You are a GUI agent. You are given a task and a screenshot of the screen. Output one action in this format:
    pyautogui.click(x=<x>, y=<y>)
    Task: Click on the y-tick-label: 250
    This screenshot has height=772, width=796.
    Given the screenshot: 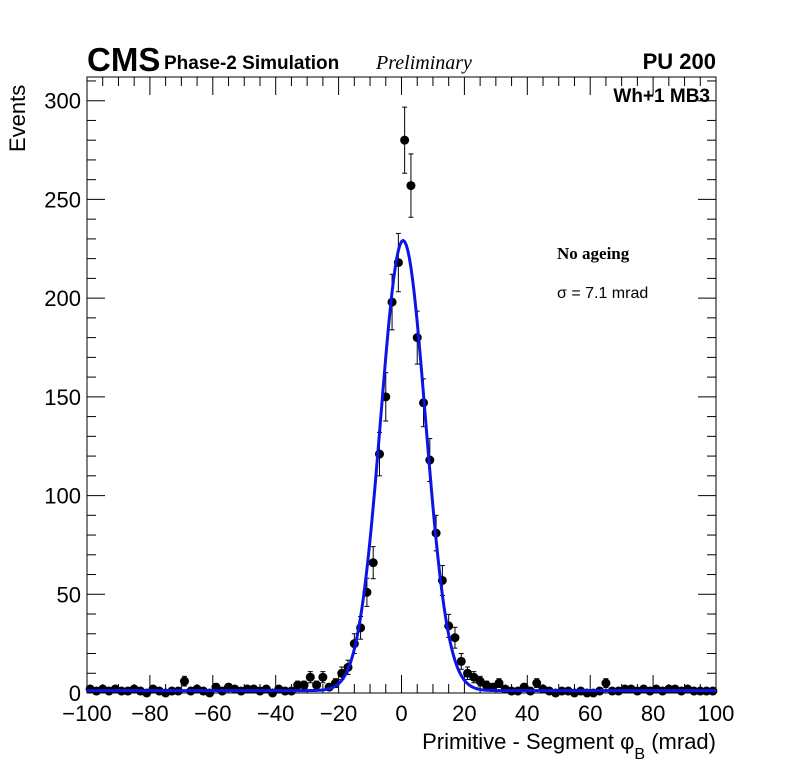 What is the action you would take?
    pyautogui.click(x=62, y=199)
    